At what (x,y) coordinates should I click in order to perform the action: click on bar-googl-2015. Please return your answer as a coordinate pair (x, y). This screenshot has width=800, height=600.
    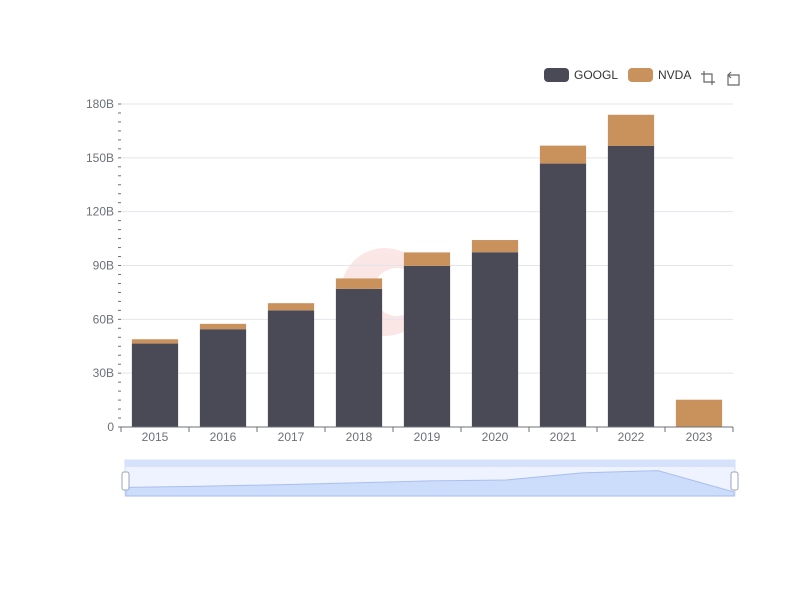
    Looking at the image, I should click on (155, 385).